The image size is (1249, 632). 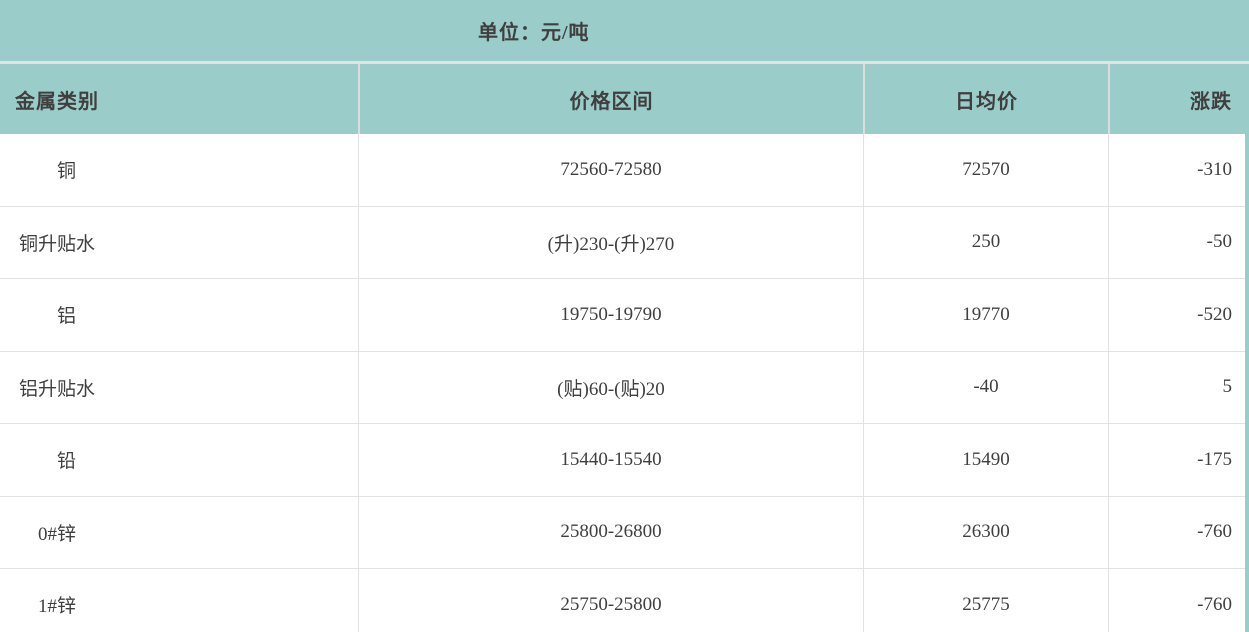 I want to click on table-row: 铝 19750-19790 19770 -520, so click(x=622, y=315).